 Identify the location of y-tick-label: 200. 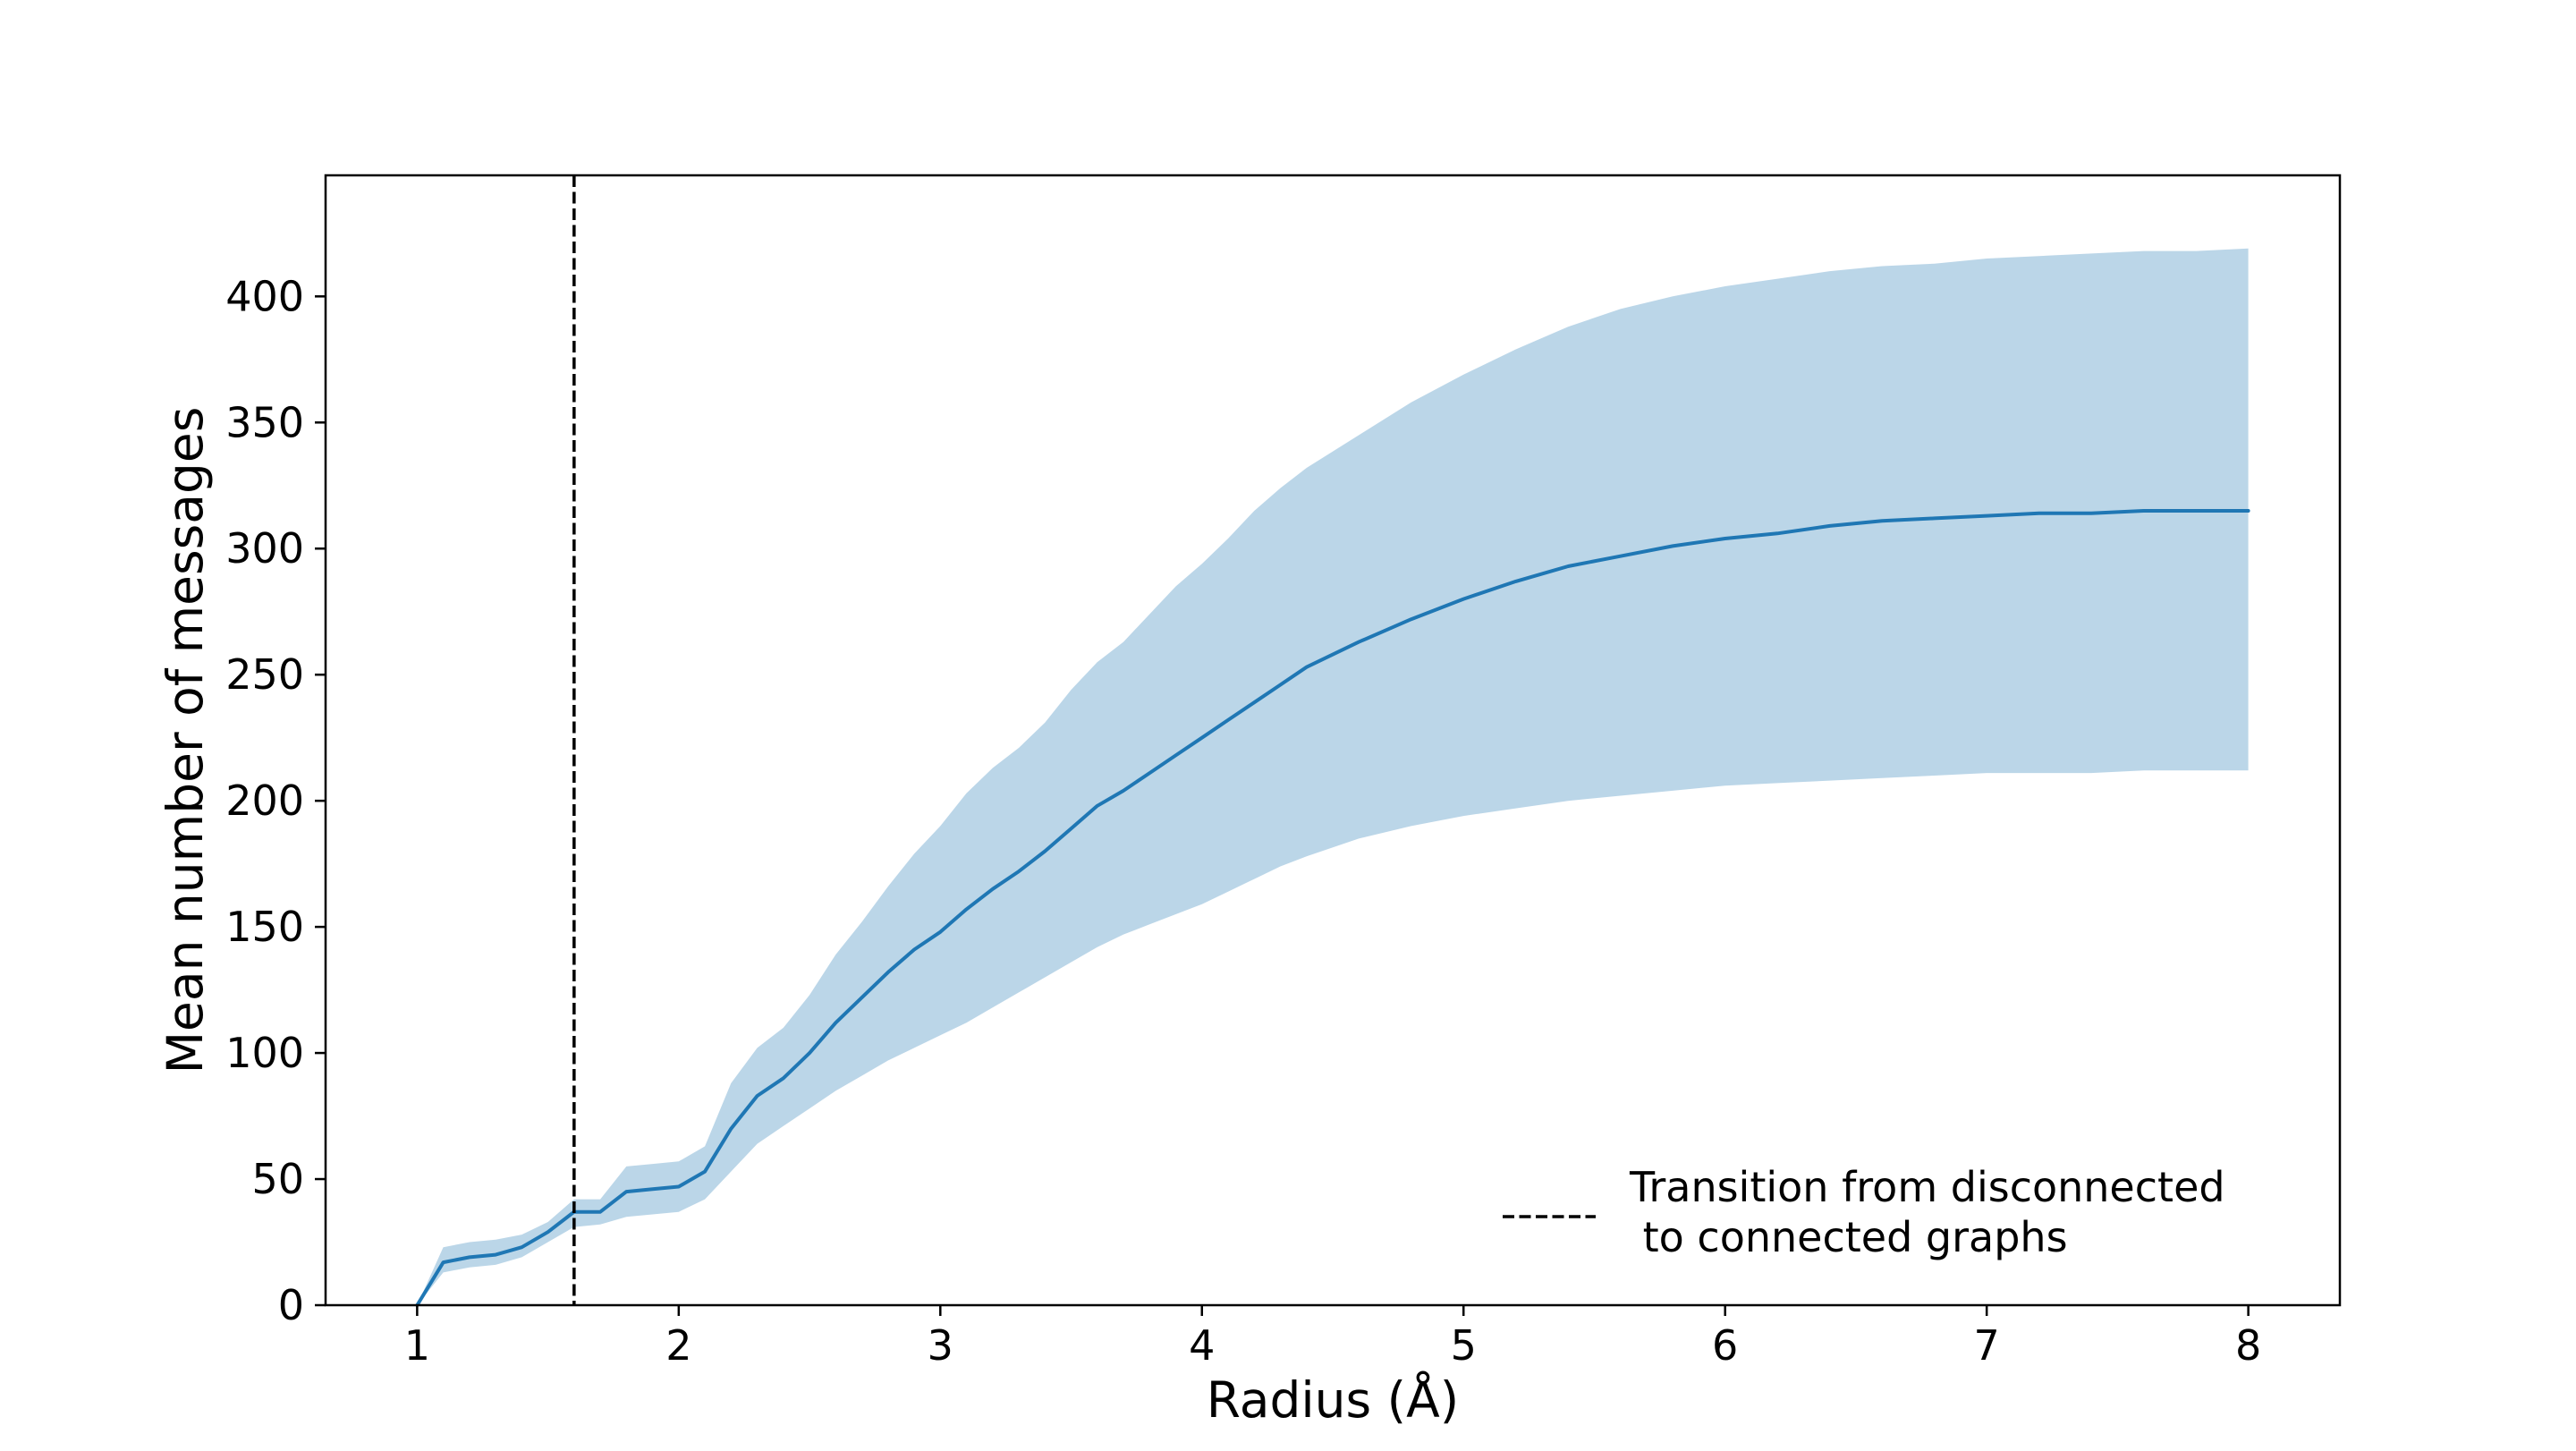
(264, 800).